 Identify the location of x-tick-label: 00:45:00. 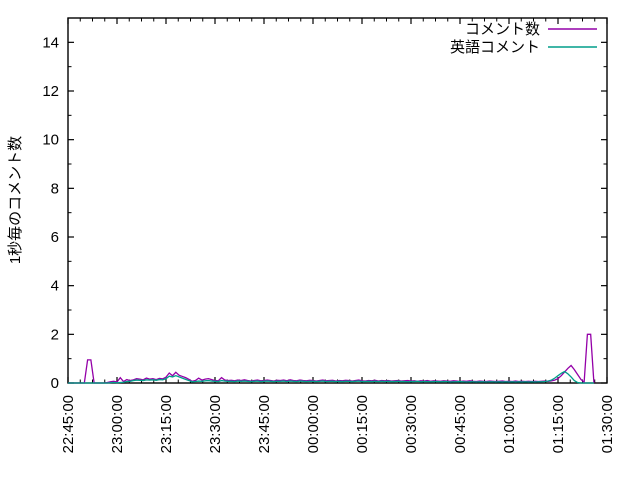
(460, 424).